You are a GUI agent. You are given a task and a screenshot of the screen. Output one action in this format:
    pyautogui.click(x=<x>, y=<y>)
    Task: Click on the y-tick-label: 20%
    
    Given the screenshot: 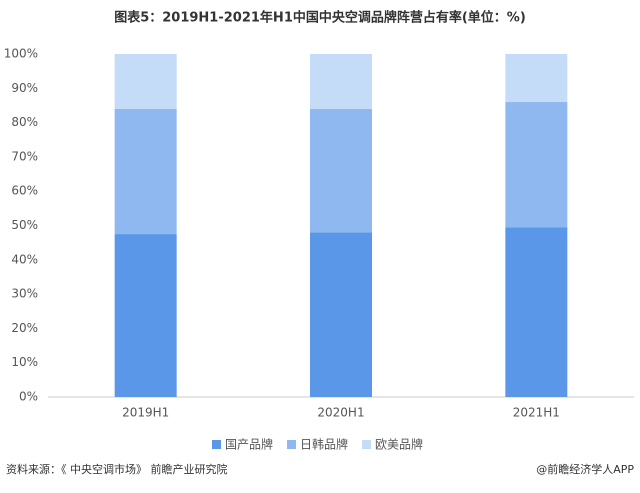 What is the action you would take?
    pyautogui.click(x=24, y=328)
    